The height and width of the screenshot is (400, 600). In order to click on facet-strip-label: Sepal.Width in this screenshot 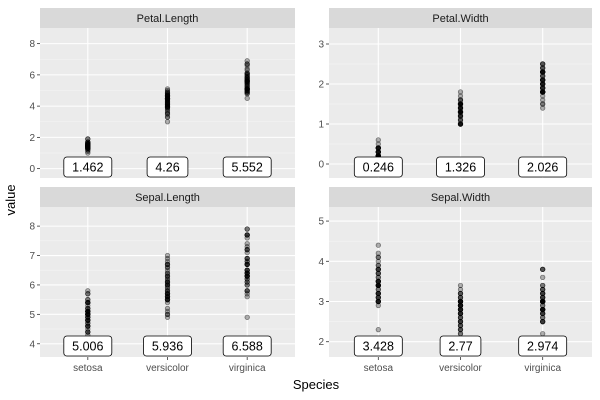, I will do `click(460, 198)`.